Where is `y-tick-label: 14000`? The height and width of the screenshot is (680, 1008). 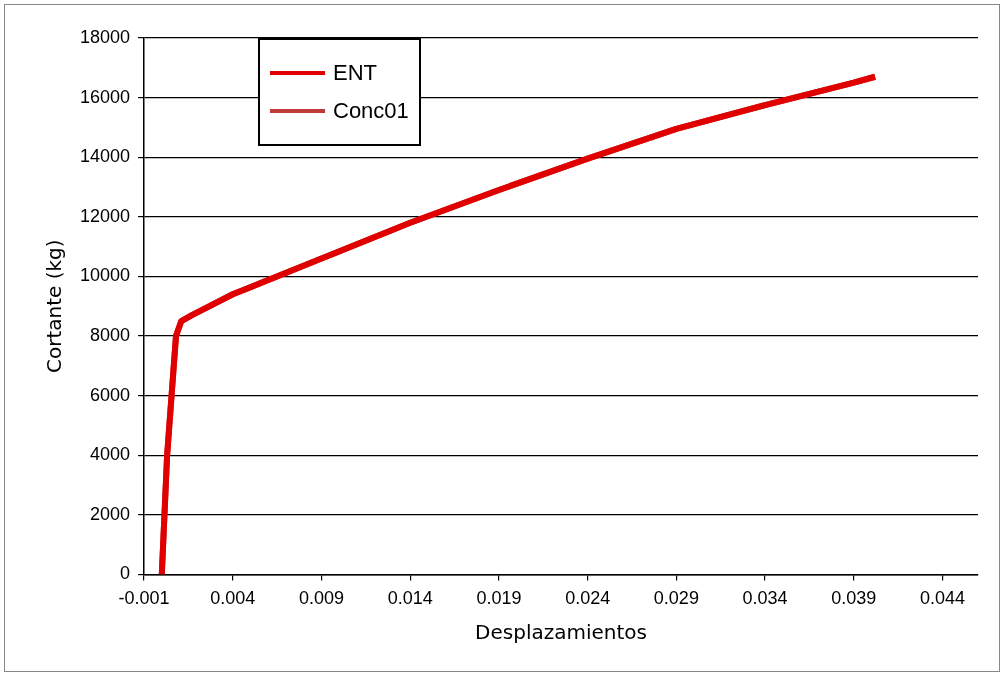 y-tick-label: 14000 is located at coordinates (105, 156).